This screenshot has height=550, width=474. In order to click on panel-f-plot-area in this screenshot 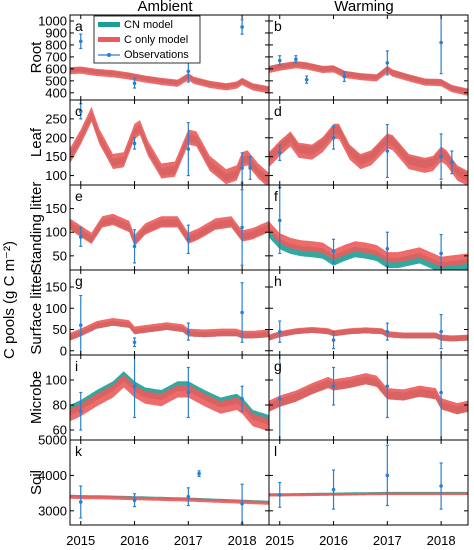, I will do `click(368, 228)`.